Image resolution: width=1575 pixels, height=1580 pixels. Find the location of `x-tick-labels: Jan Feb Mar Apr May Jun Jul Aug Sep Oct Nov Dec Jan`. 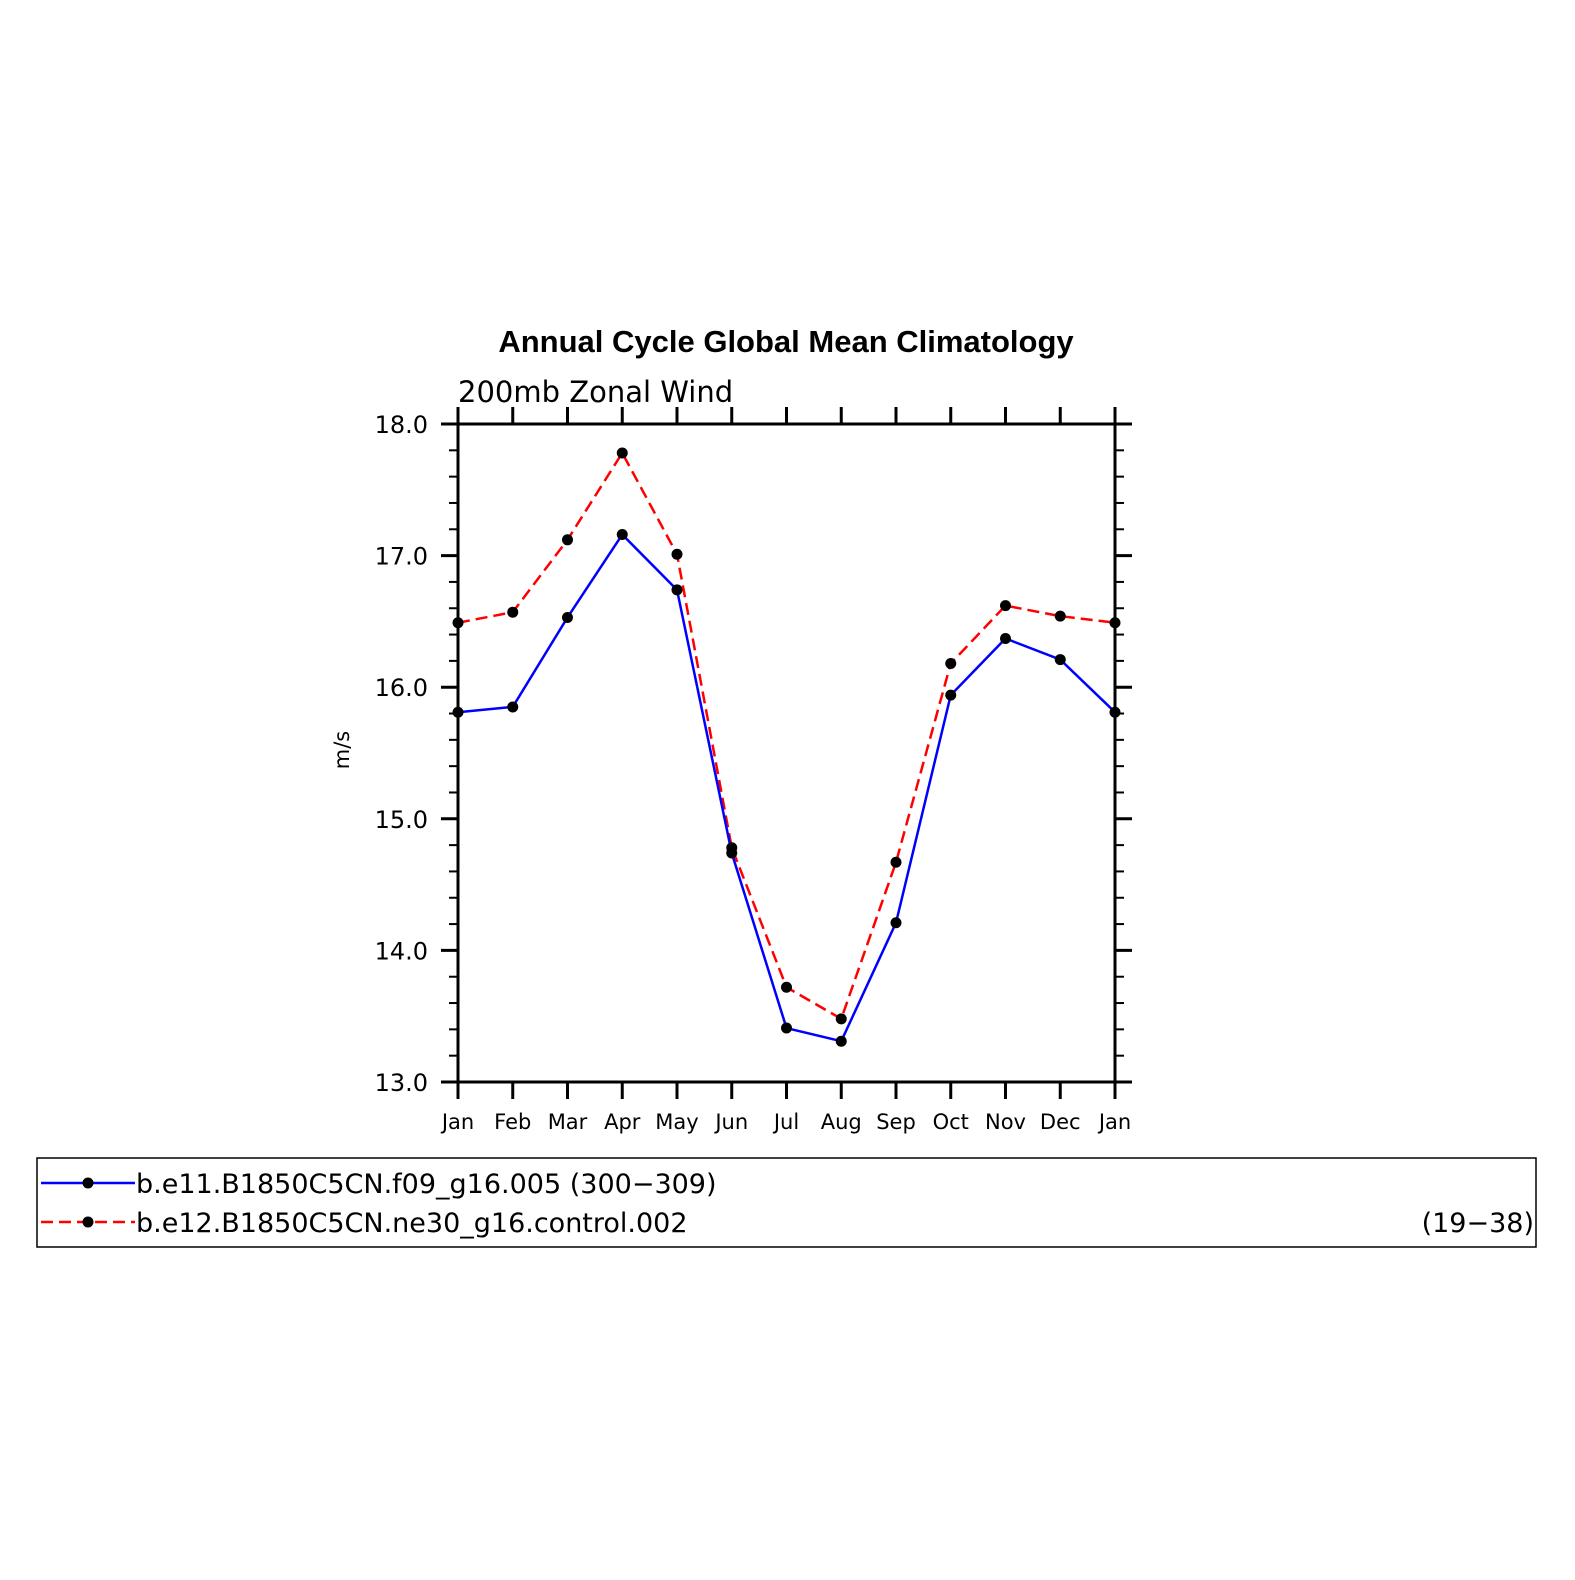

x-tick-labels: Jan Feb Mar Apr May Jun Jul Aug Sep Oct Nov Dec Jan is located at coordinates (785, 1122).